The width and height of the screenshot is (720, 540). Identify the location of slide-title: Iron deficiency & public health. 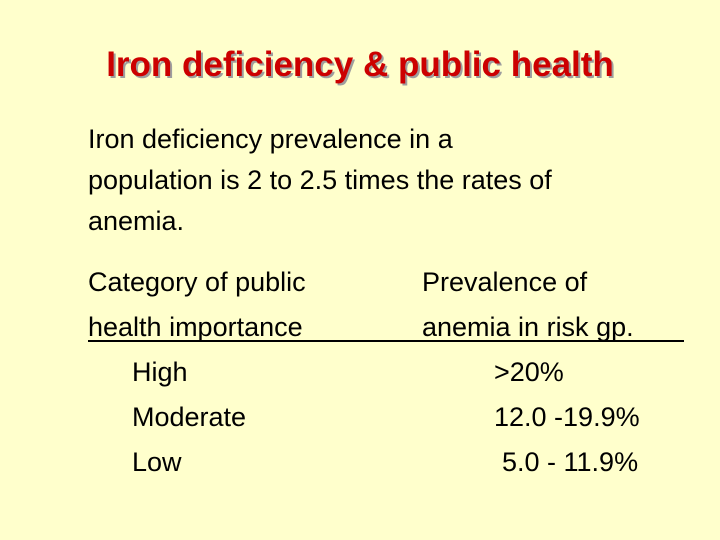
(360, 64).